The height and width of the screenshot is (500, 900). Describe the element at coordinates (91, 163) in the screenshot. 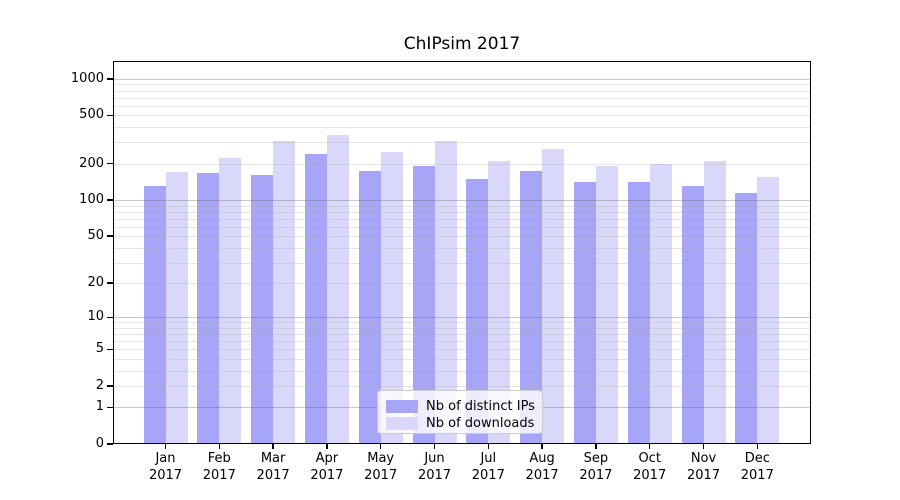

I see `y-tick-label-200: 200` at that location.